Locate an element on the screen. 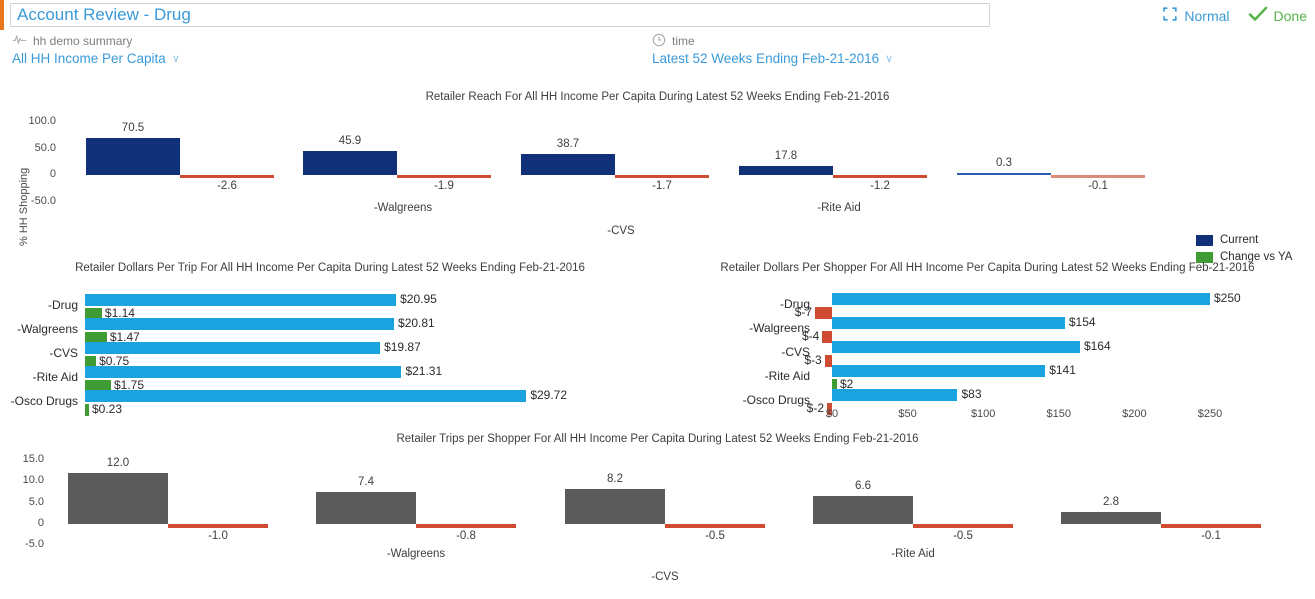 The width and height of the screenshot is (1315, 599). y-tick-label: 5.0 is located at coordinates (36, 501).